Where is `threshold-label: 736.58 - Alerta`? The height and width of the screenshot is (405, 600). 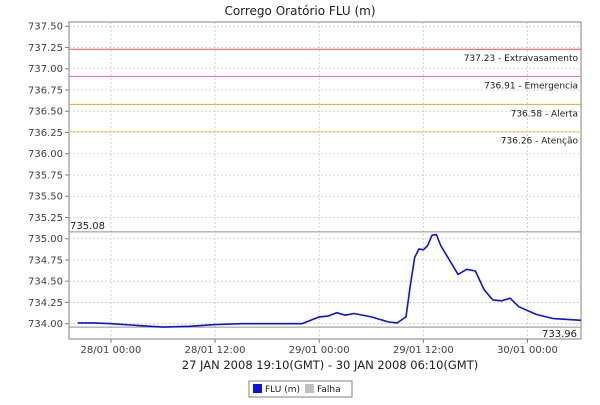
threshold-label: 736.58 - Alerta is located at coordinates (544, 114).